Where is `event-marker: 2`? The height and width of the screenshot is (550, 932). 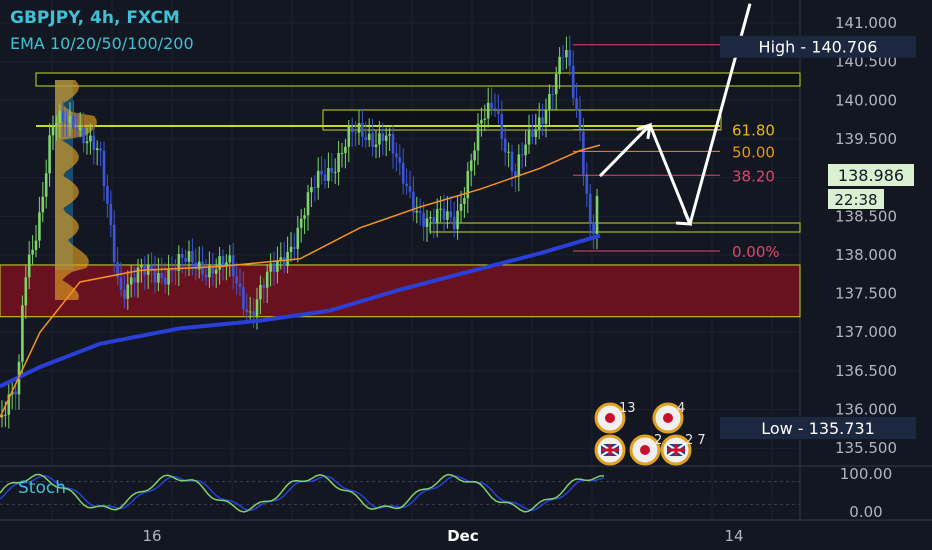 event-marker: 2 is located at coordinates (645, 449).